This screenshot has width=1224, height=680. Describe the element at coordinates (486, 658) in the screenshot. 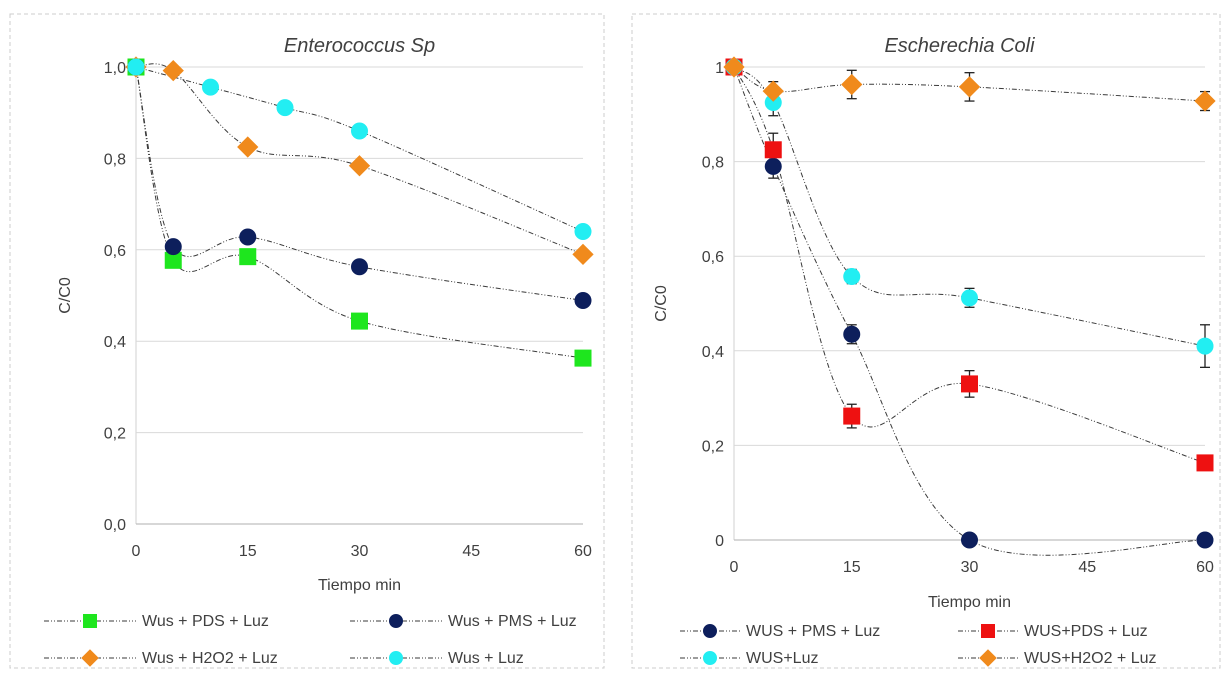

I see `legend-label: Wus + Luz` at that location.